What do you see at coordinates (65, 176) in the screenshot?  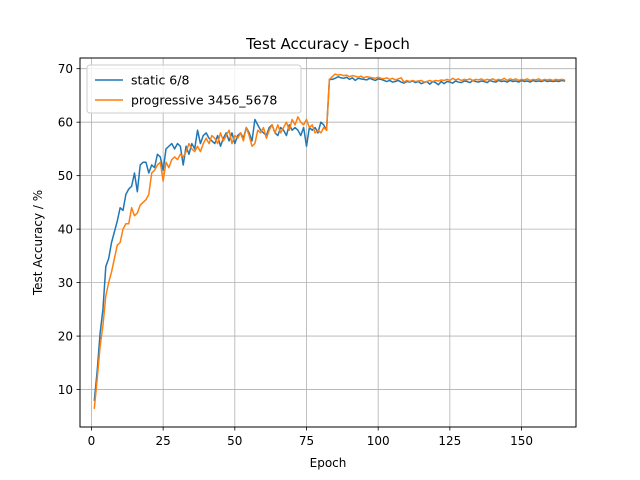 I see `y-tick-label: 50` at bounding box center [65, 176].